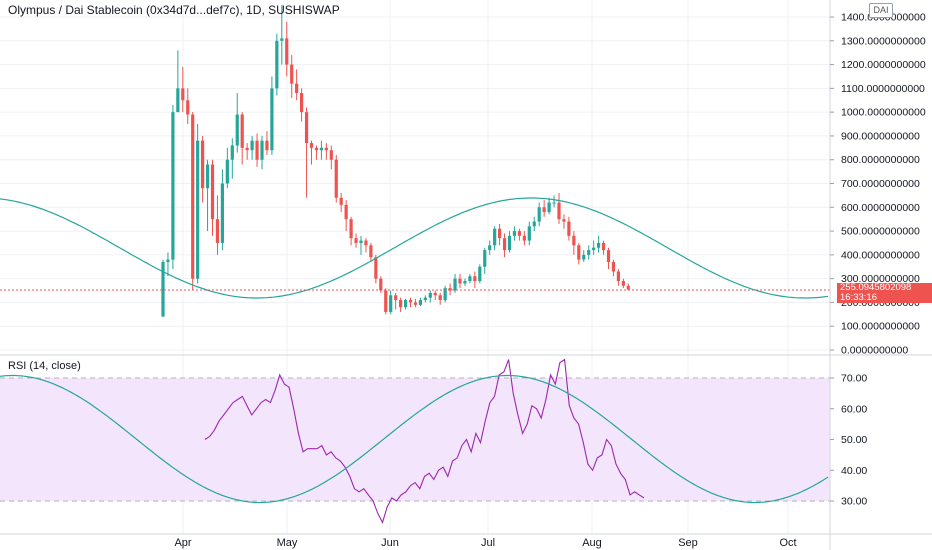  I want to click on time-axis: Apr May Jun Jul Aug Sep Oct, so click(485, 543).